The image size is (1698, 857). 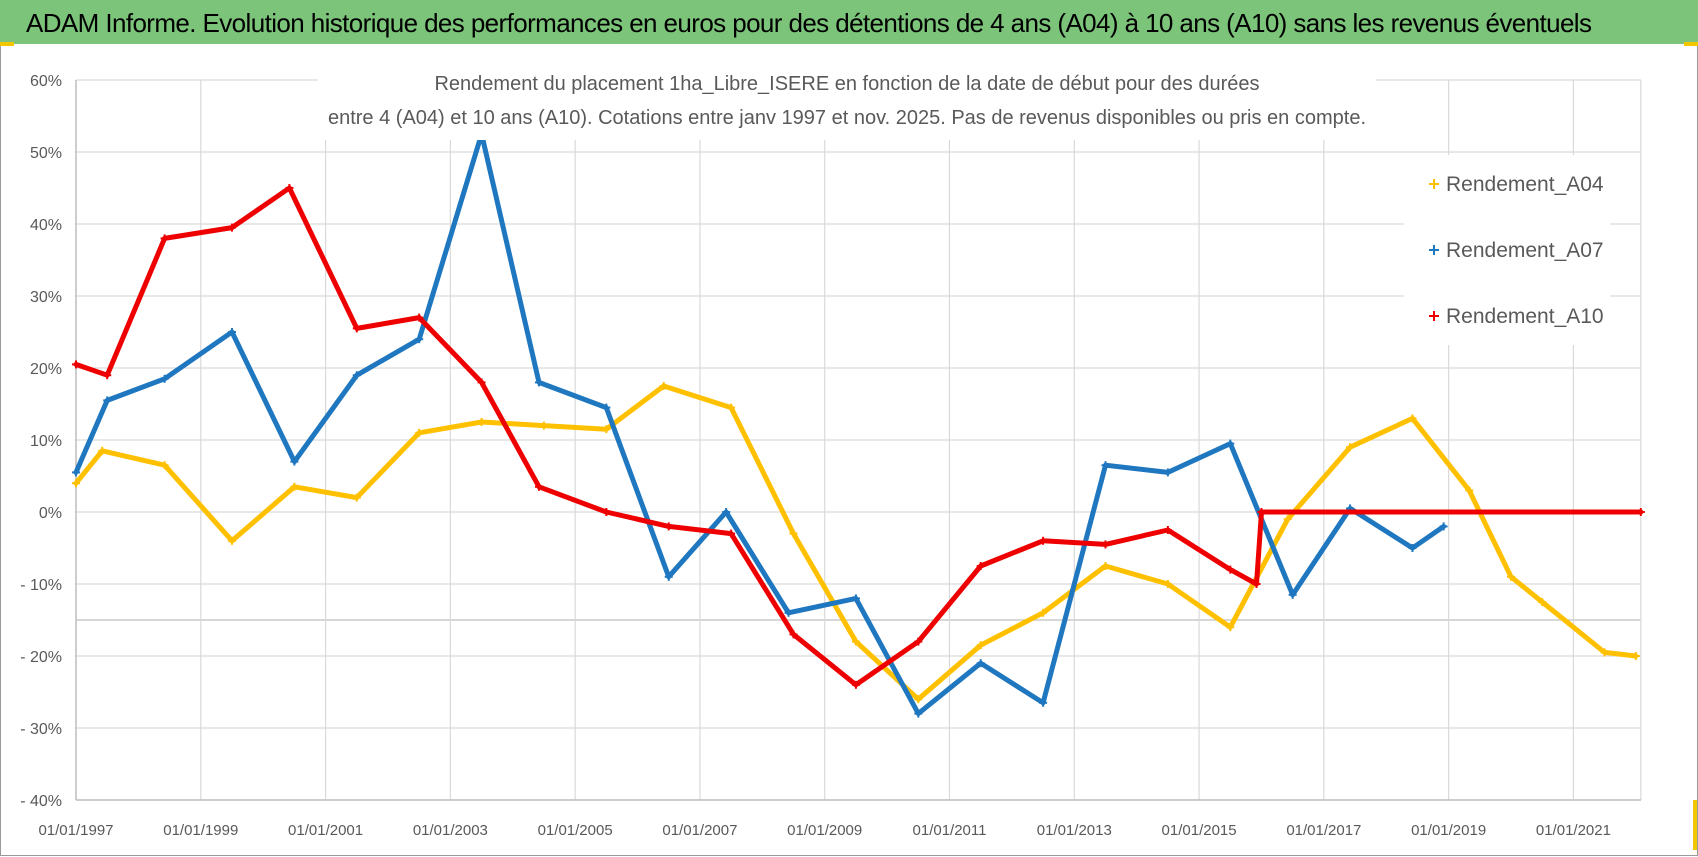 What do you see at coordinates (1199, 830) in the screenshot?
I see `x-tick-label: 01/01/2015` at bounding box center [1199, 830].